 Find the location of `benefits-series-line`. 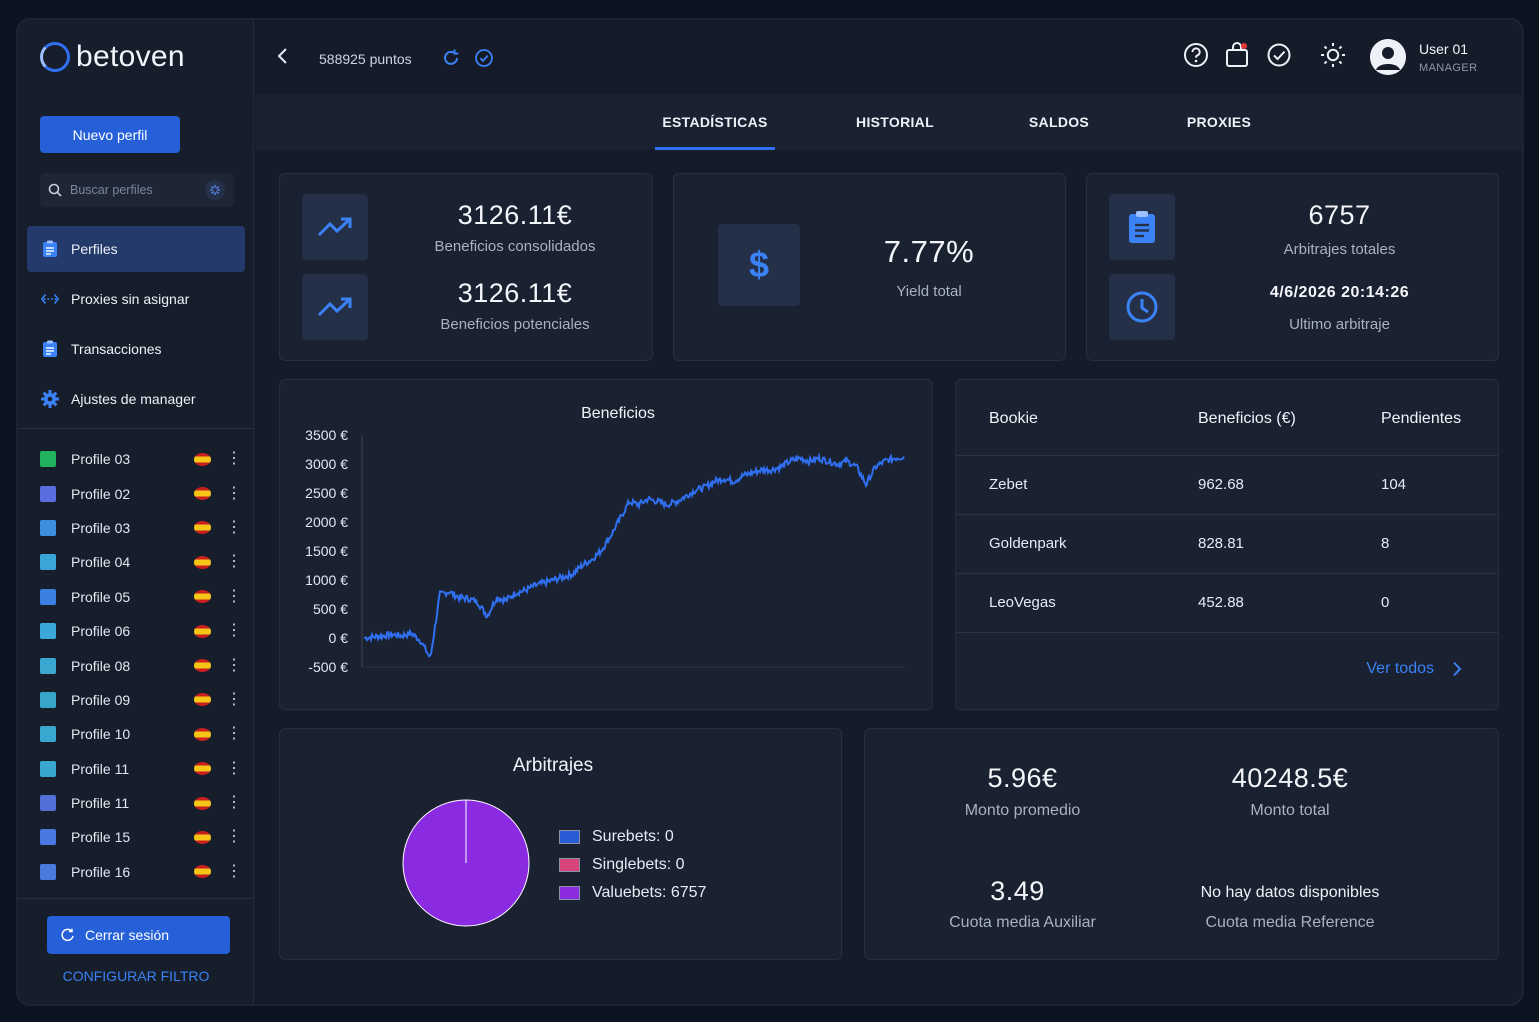

benefits-series-line is located at coordinates (634, 555).